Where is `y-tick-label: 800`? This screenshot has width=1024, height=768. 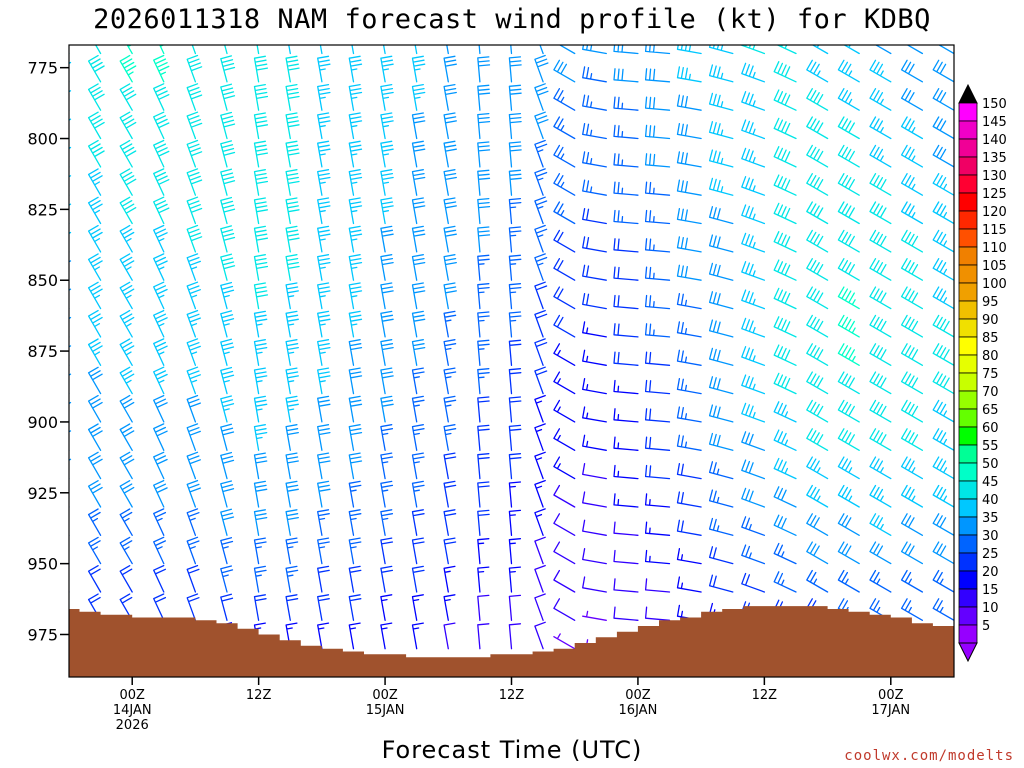
y-tick-label: 800 is located at coordinates (42, 139).